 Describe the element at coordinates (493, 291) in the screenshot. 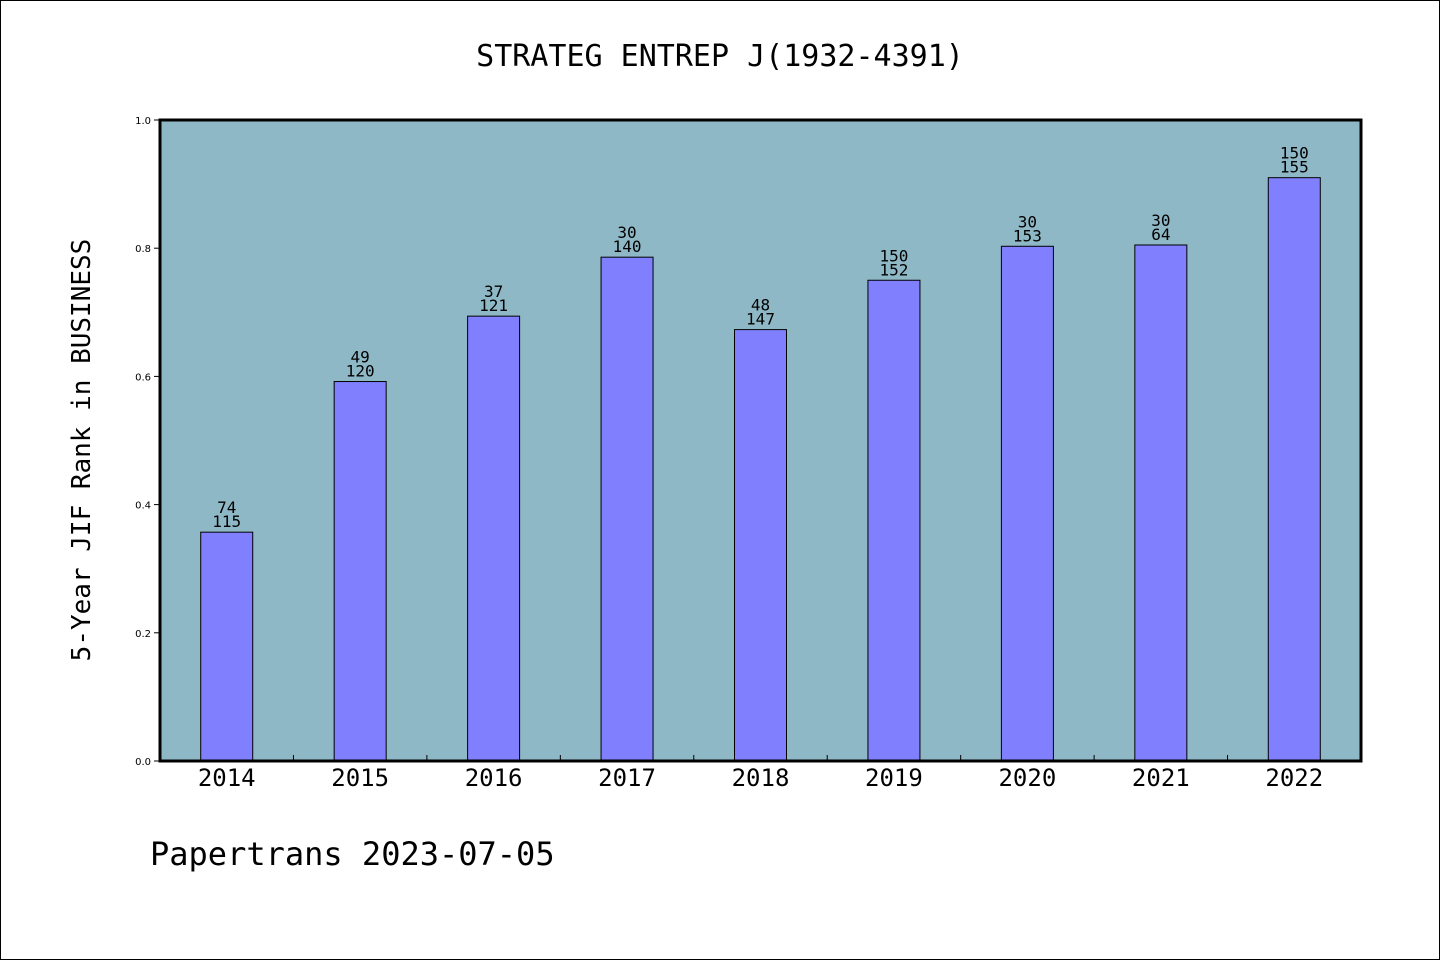

I see `bar-rank-label: 37` at that location.